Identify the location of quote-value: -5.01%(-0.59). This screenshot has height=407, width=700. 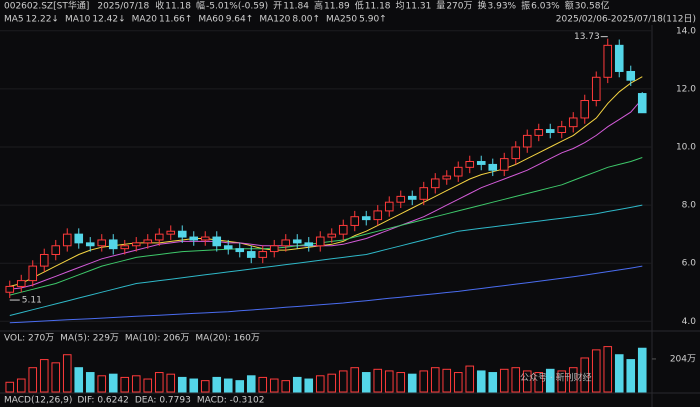
(237, 7).